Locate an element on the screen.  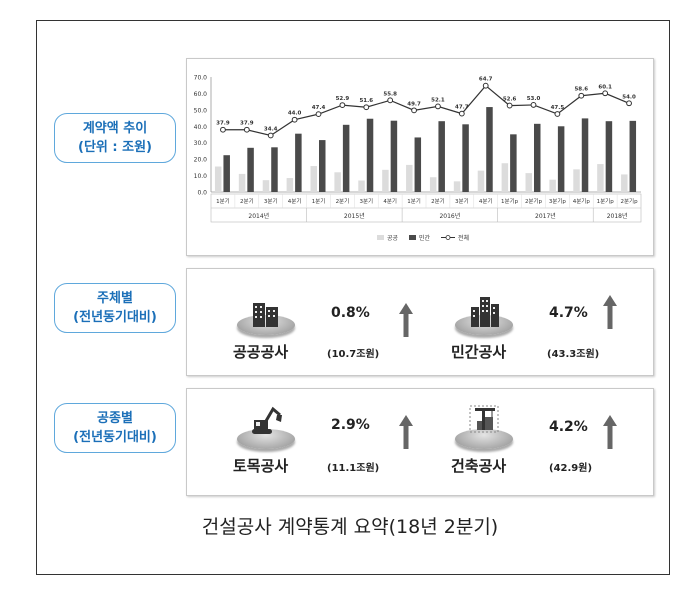
legend-label-private: 민간 is located at coordinates (425, 238).